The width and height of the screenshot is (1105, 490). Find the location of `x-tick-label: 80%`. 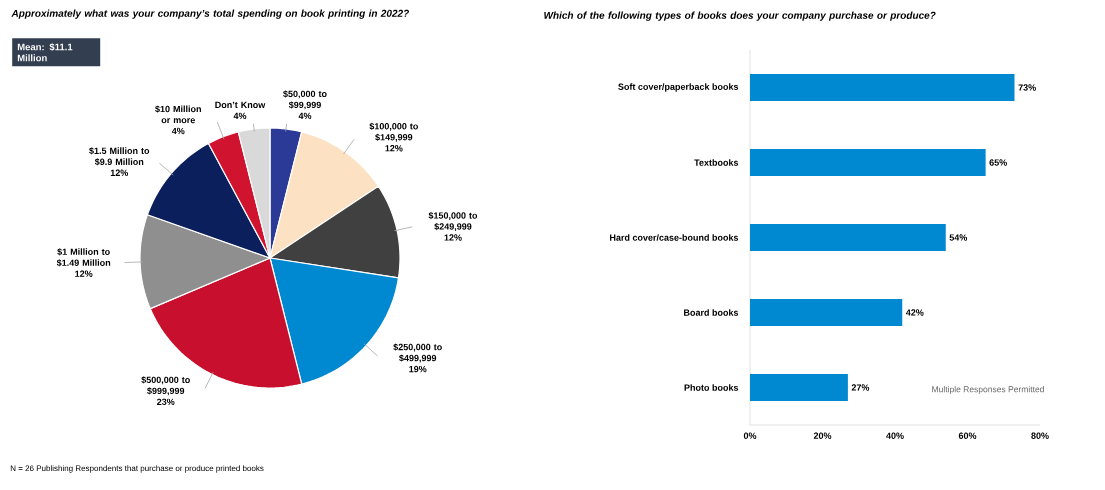

x-tick-label: 80% is located at coordinates (1040, 435).